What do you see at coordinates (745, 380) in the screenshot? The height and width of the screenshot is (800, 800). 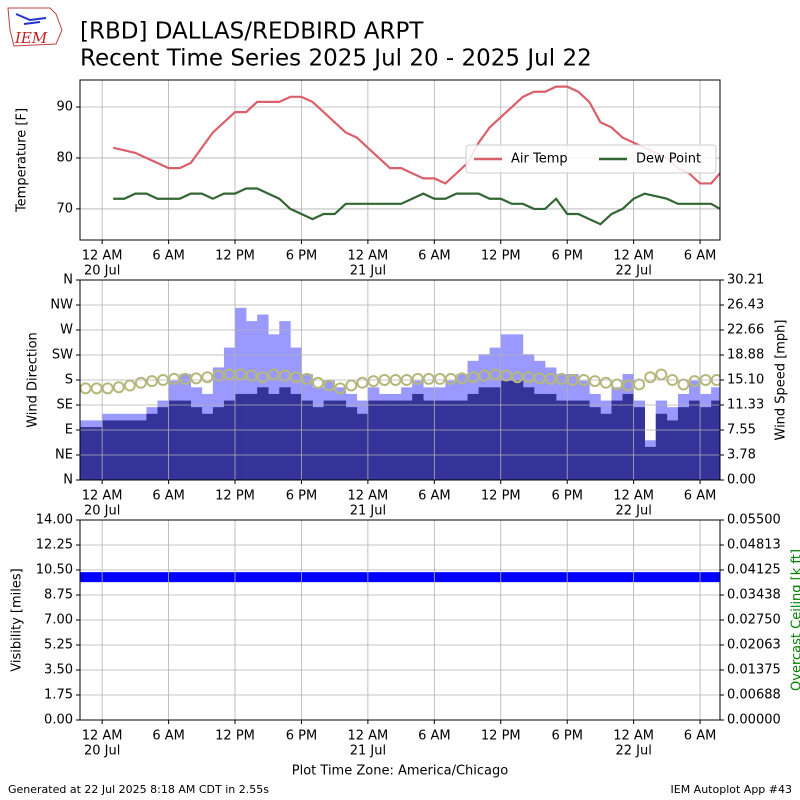 I see `y2-tick-label: 15.10` at bounding box center [745, 380].